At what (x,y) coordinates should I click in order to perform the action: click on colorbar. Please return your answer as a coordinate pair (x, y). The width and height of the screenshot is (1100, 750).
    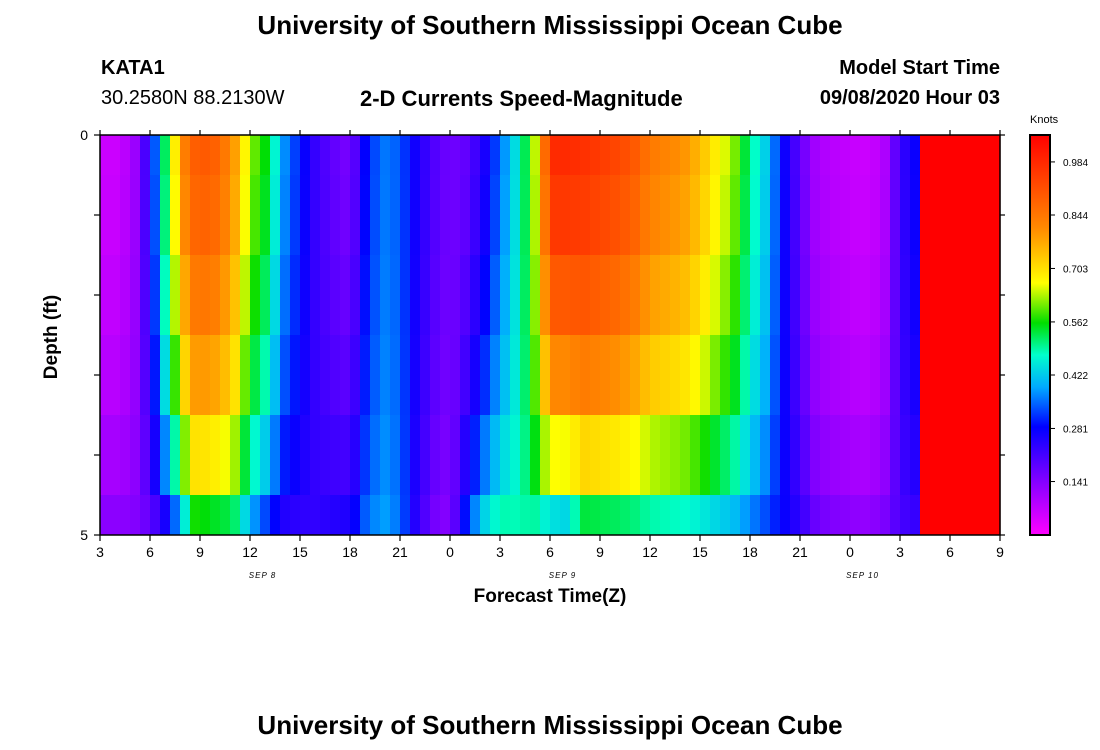
    Looking at the image, I should click on (1040, 335).